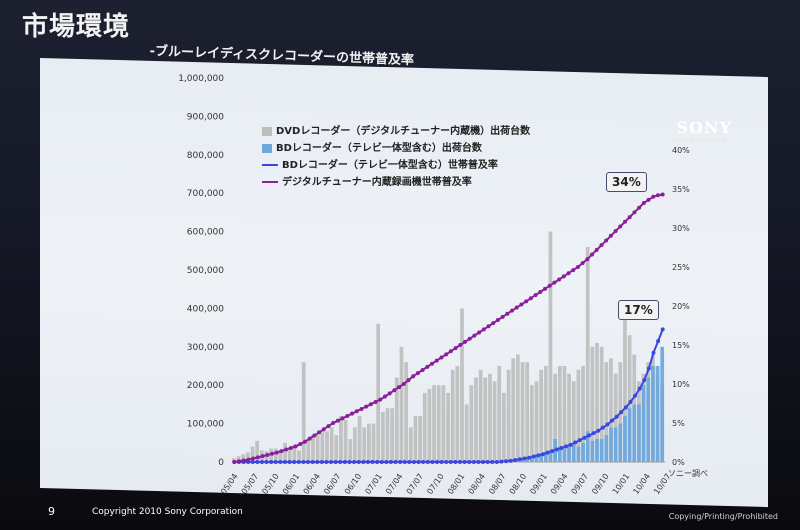  I want to click on x-tick-label: 08/07, so click(497, 484).